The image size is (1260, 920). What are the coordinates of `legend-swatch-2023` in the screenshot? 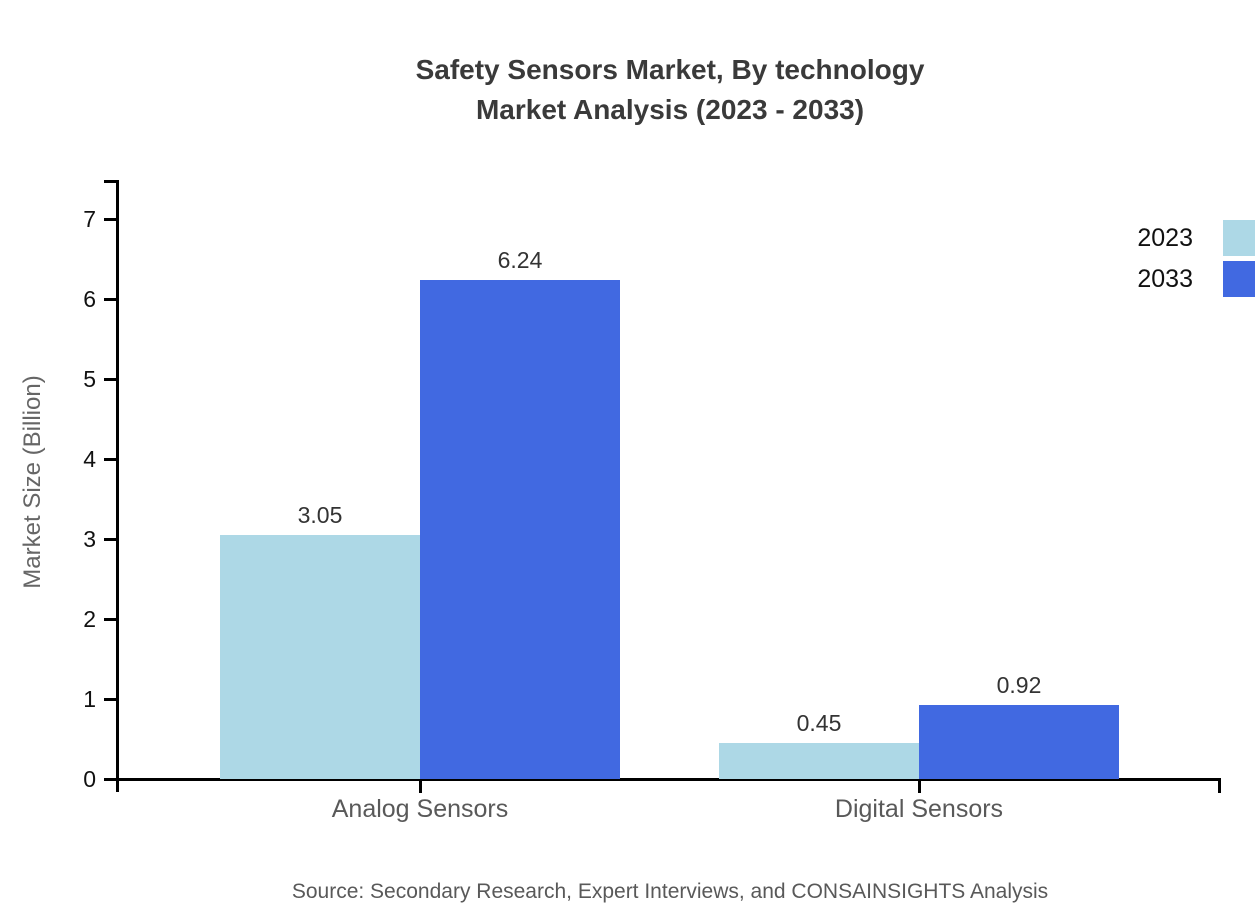 It's located at (1239, 238).